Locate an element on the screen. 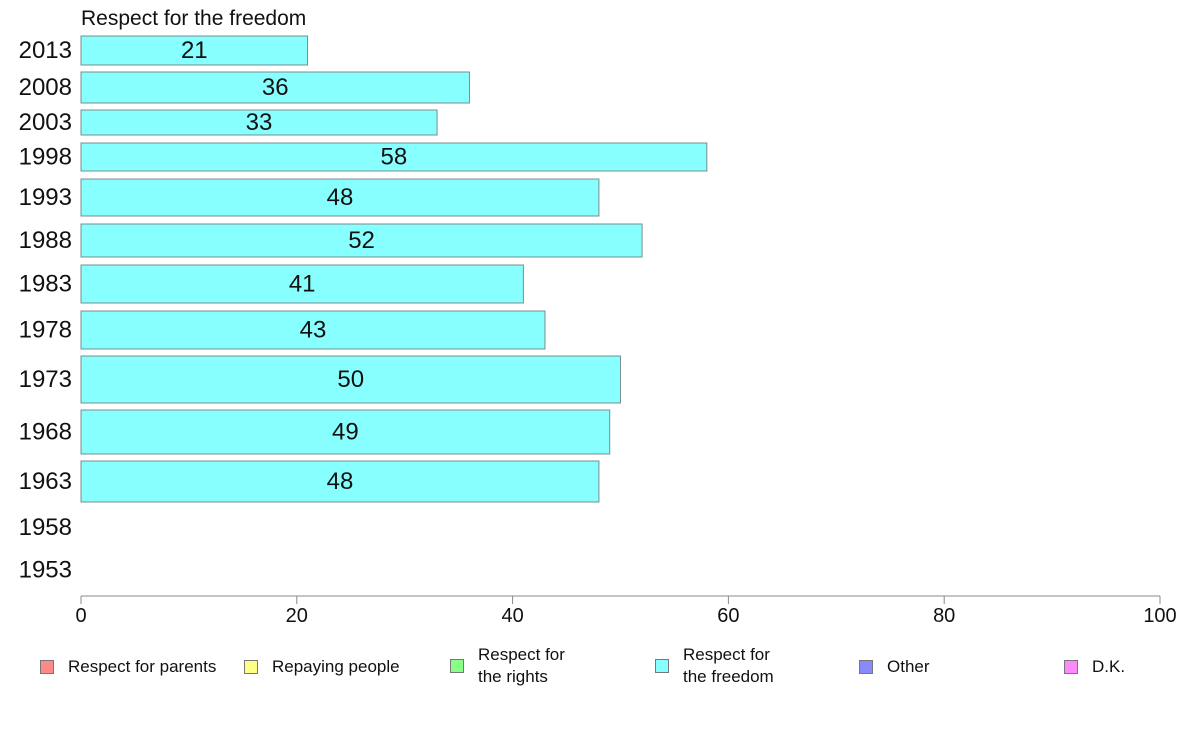 The image size is (1188, 736). legend-item-other: Other is located at coordinates (894, 667).